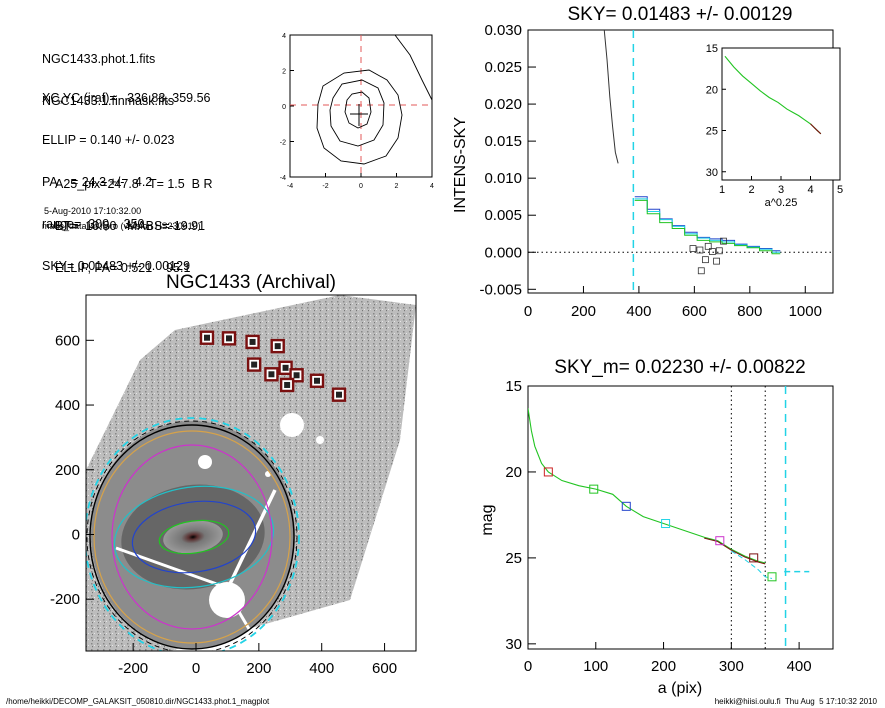 The width and height of the screenshot is (885, 708). I want to click on image-xtick-label: 200, so click(258, 668).